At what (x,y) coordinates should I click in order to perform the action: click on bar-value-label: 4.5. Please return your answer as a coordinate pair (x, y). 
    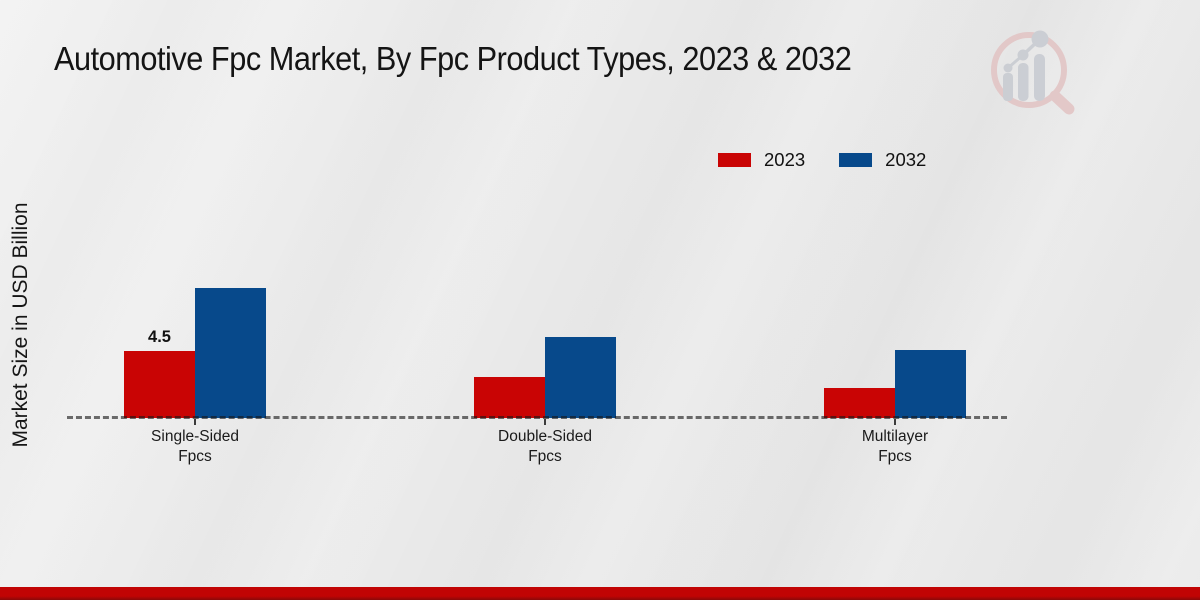
    Looking at the image, I should click on (159, 337).